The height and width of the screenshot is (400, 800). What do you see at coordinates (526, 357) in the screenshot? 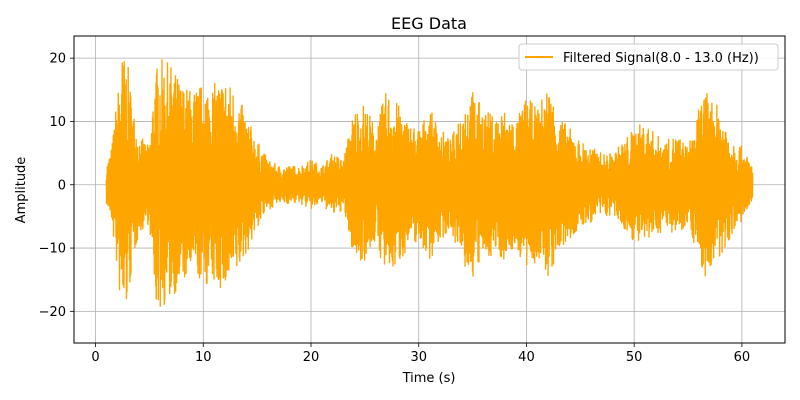
I see `x-tick-label: 40` at bounding box center [526, 357].